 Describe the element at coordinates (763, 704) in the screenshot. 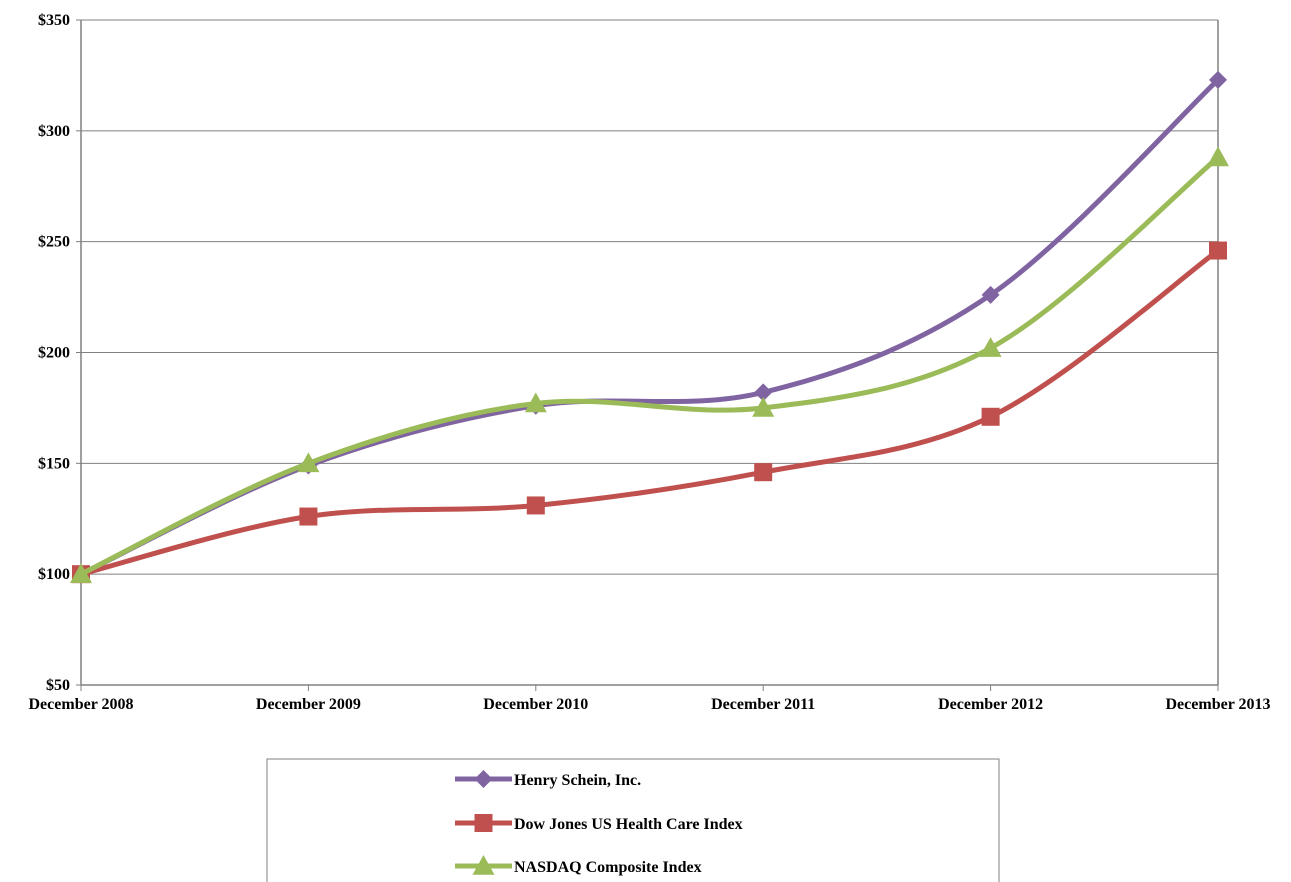

I see `x-tick-label: December 2011` at that location.